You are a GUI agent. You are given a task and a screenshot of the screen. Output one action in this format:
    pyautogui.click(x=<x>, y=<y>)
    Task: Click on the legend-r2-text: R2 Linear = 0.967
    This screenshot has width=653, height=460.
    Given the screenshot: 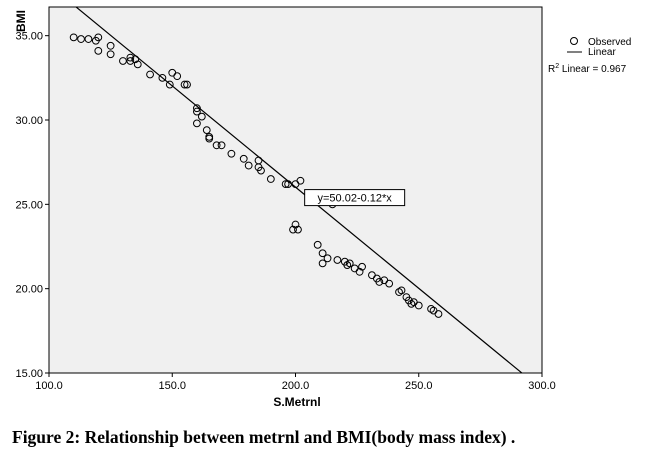 What is the action you would take?
    pyautogui.click(x=587, y=69)
    